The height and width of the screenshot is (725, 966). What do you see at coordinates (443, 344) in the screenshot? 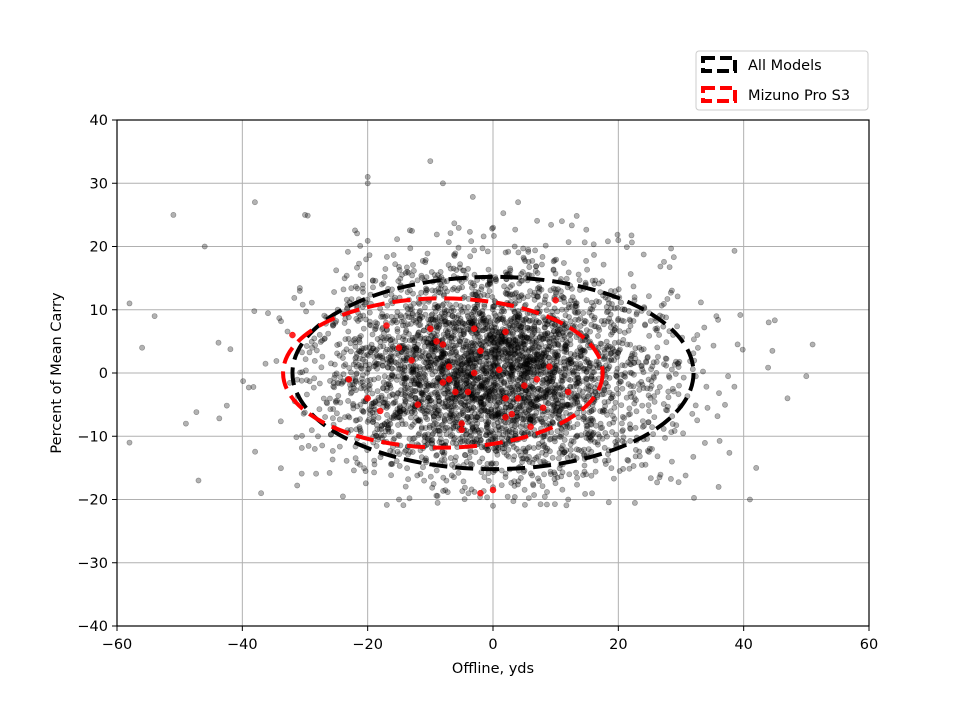
I see `mizuno-pro-s3-point` at bounding box center [443, 344].